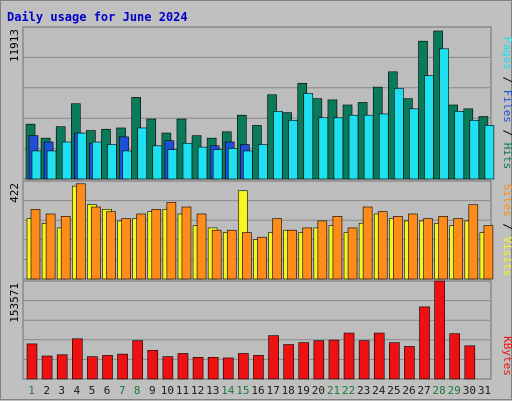 This screenshot has height=401, width=512. Describe the element at coordinates (506, 356) in the screenshot. I see `legend-kbytes: KBytes` at that location.